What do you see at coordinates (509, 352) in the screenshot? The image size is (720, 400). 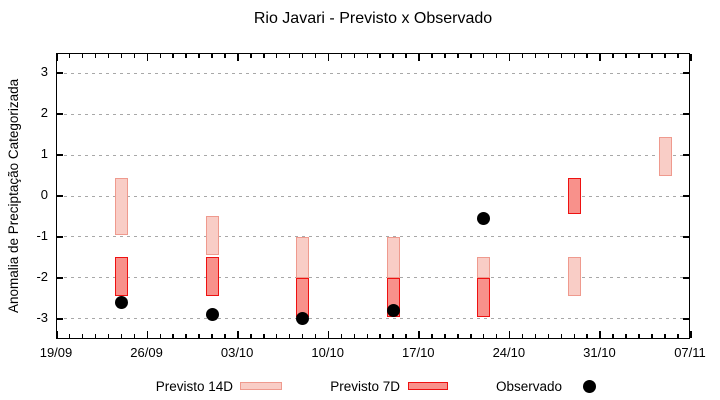 I see `x-tick-label: 24/10` at bounding box center [509, 352].